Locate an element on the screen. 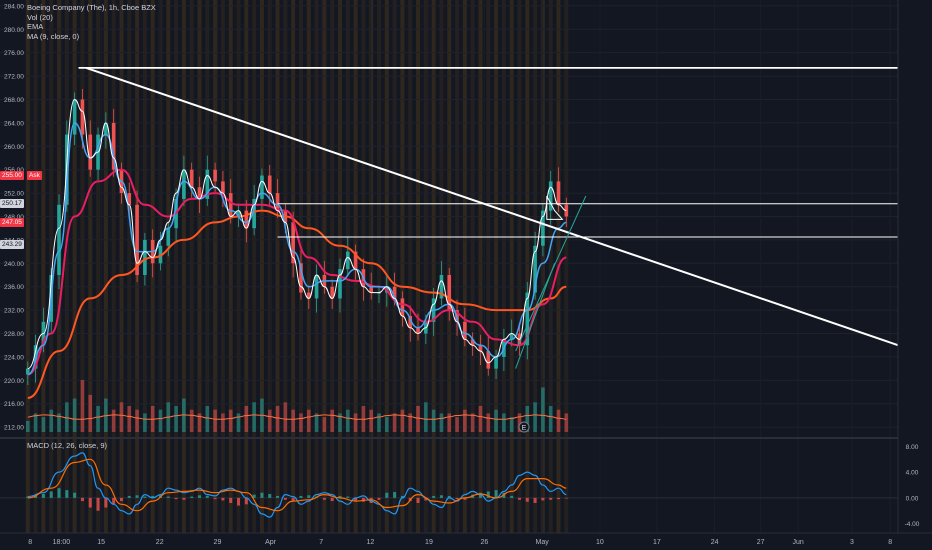 This screenshot has height=550, width=932. price-tick-label: 216.00 is located at coordinates (14, 404).